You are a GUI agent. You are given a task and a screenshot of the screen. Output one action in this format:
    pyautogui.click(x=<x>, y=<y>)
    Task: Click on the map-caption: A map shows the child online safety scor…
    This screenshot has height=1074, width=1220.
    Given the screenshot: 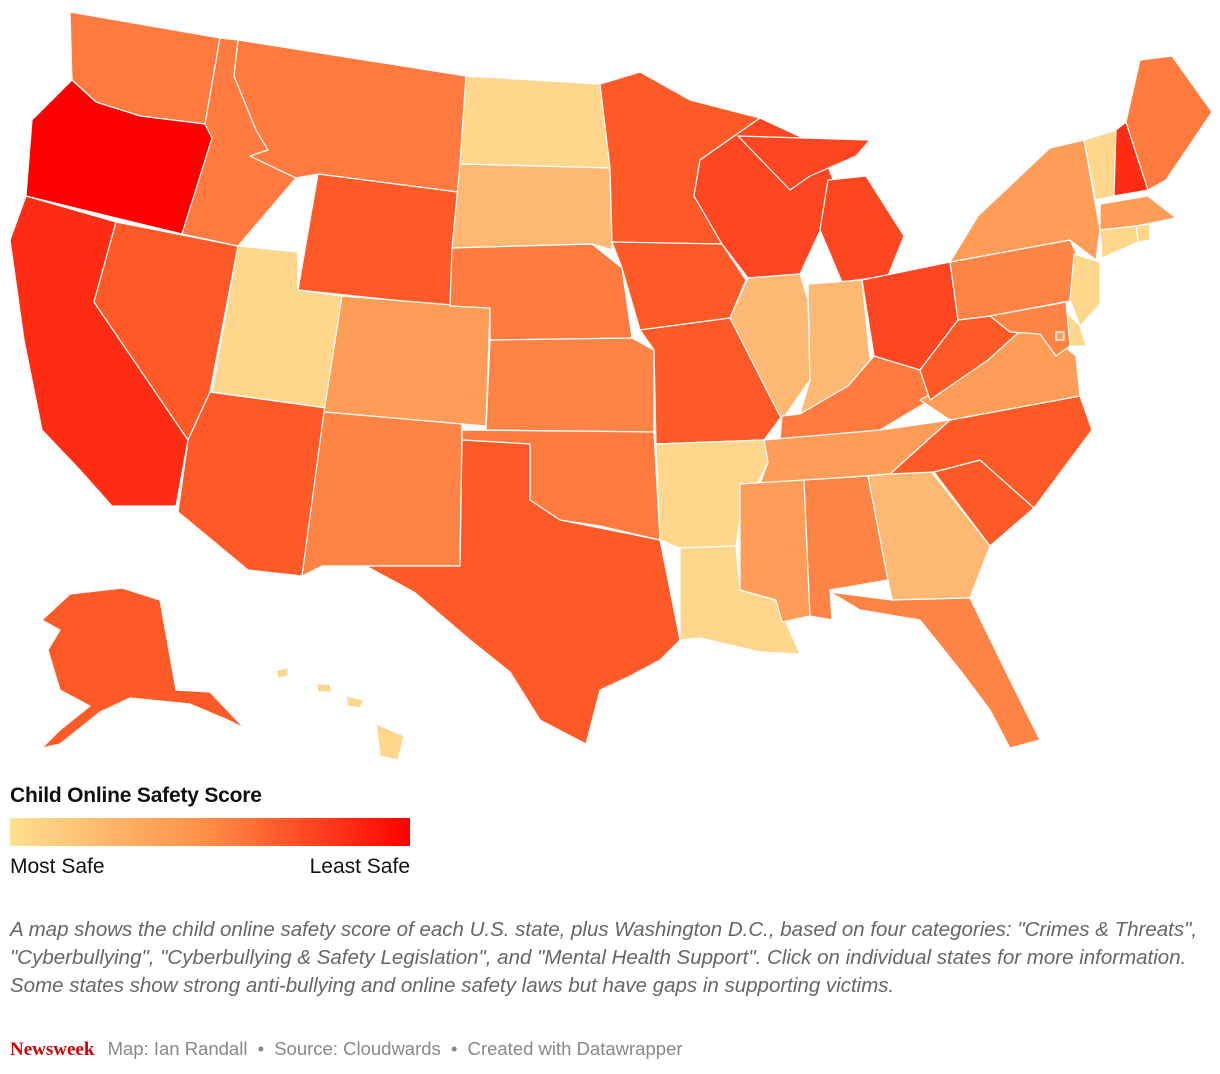 What is the action you would take?
    pyautogui.click(x=604, y=957)
    